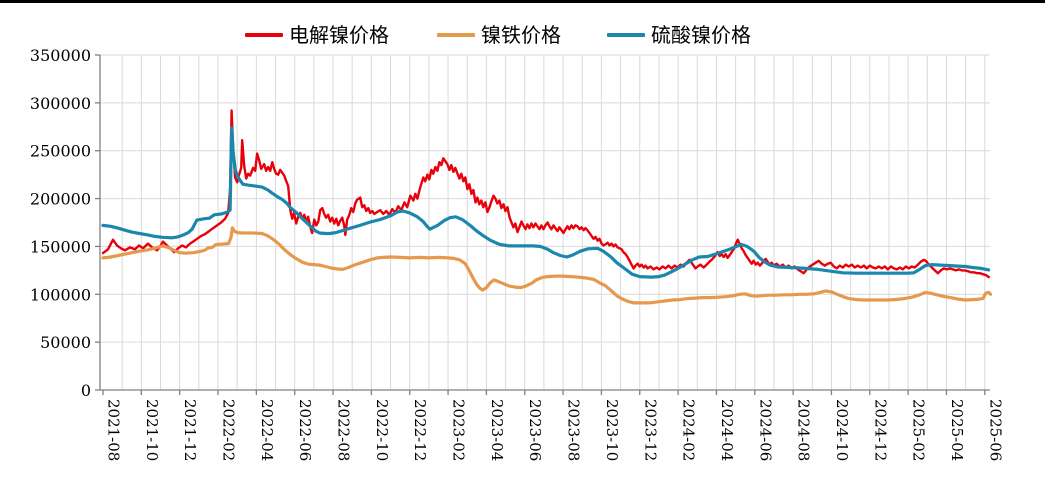 This screenshot has width=1045, height=494. I want to click on x-tick-label: 2024-10, so click(842, 430).